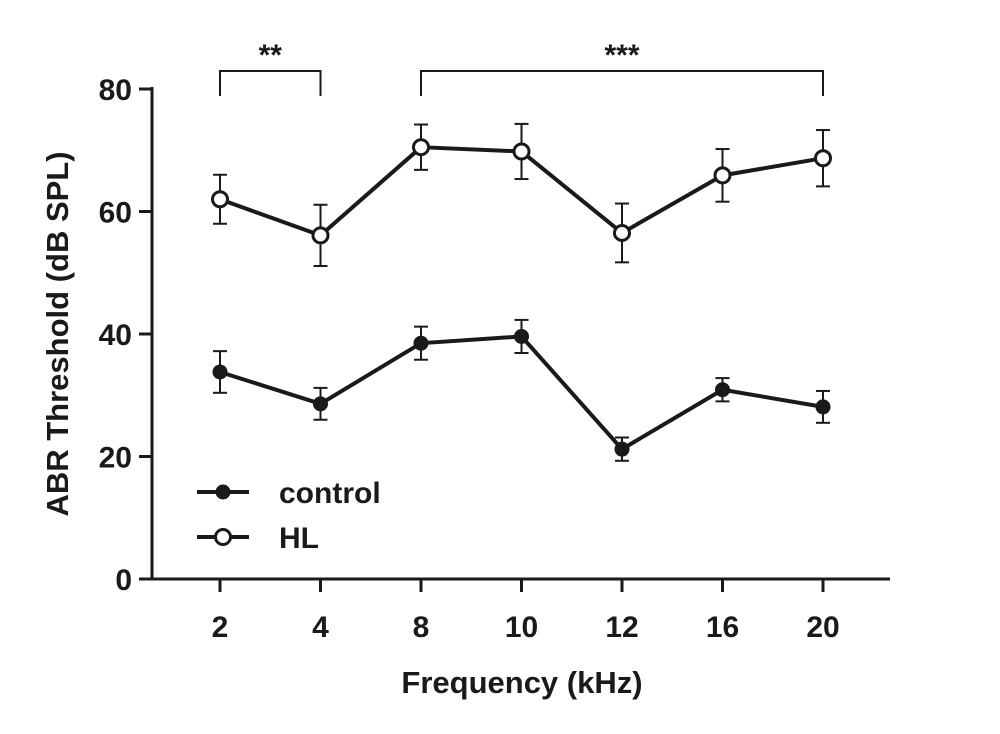 This screenshot has width=1000, height=734. I want to click on x-tick-label: 16, so click(722, 627).